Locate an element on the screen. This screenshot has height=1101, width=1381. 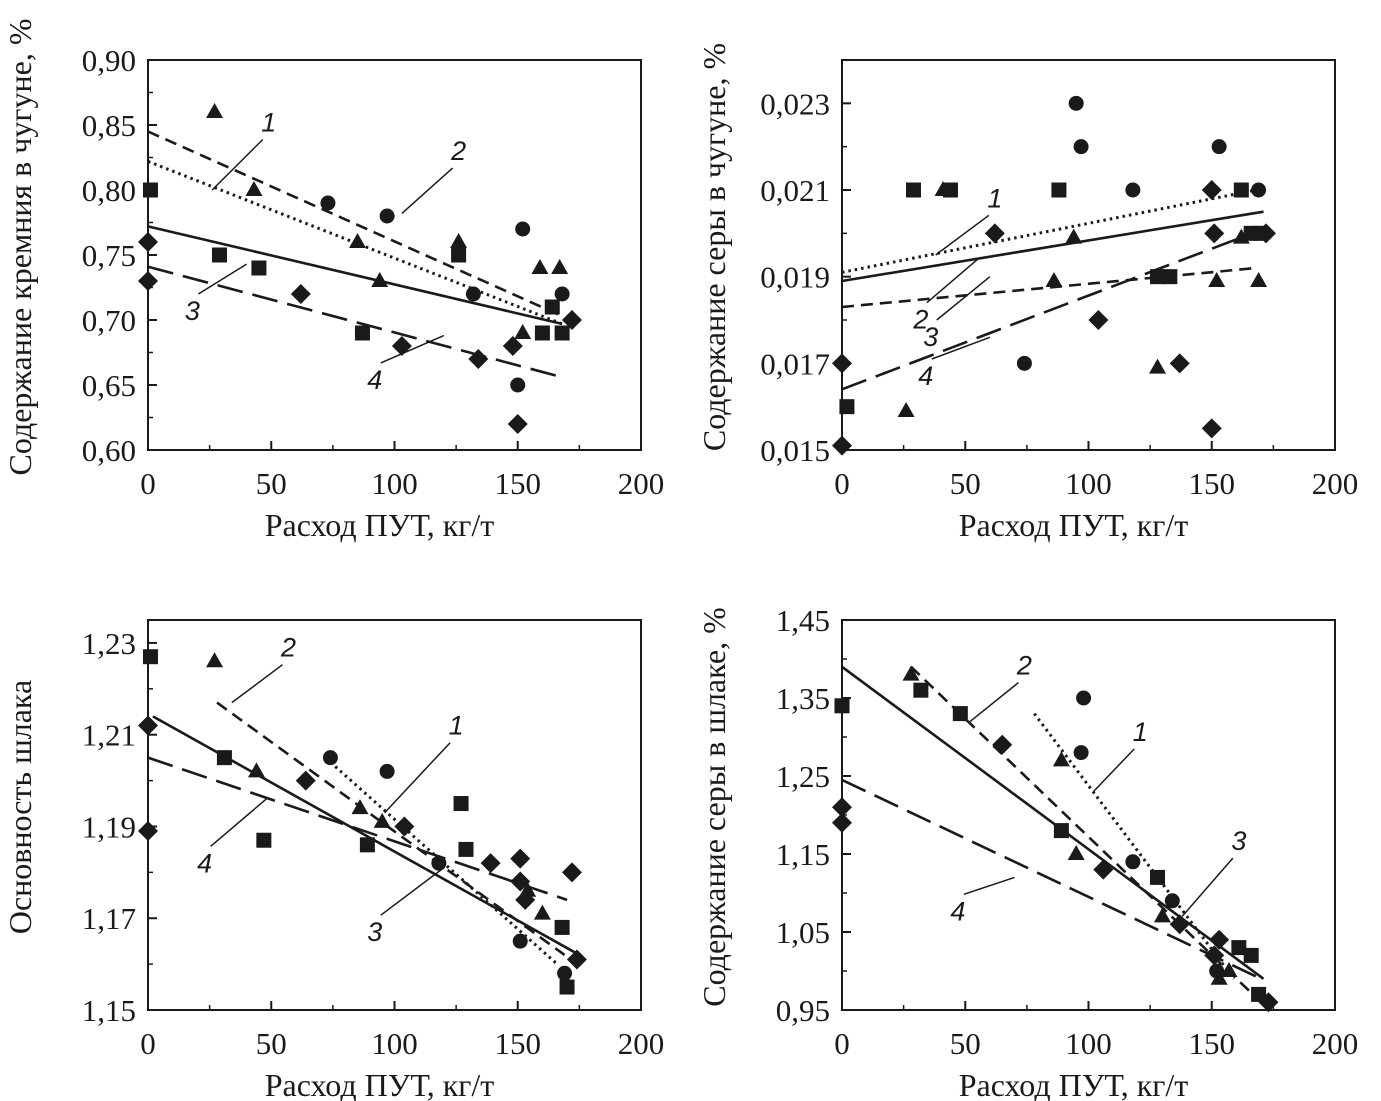
y-axis-label: Основность шлака is located at coordinates (20, 807).